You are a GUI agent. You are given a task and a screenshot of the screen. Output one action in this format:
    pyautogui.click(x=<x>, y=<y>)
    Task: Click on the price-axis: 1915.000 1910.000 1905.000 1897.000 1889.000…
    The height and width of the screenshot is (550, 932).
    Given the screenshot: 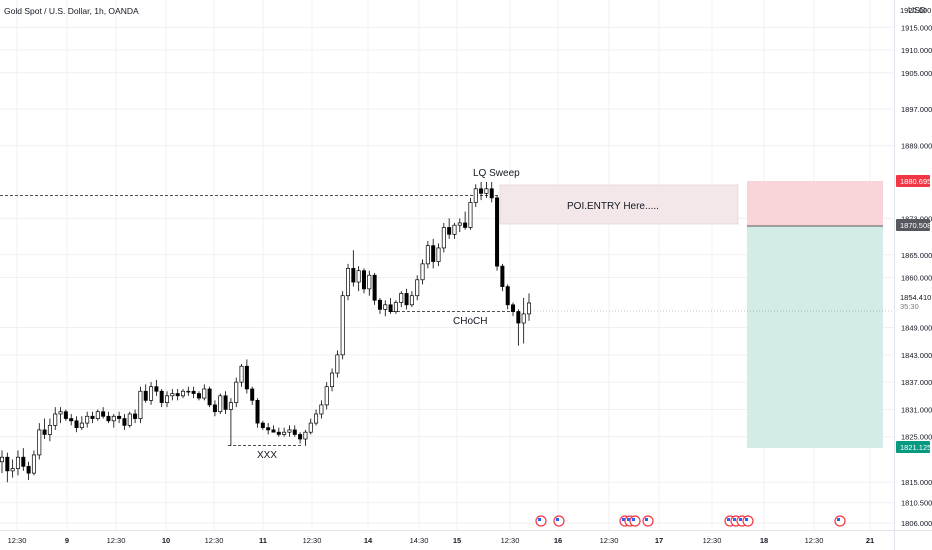 What is the action you would take?
    pyautogui.click(x=916, y=275)
    